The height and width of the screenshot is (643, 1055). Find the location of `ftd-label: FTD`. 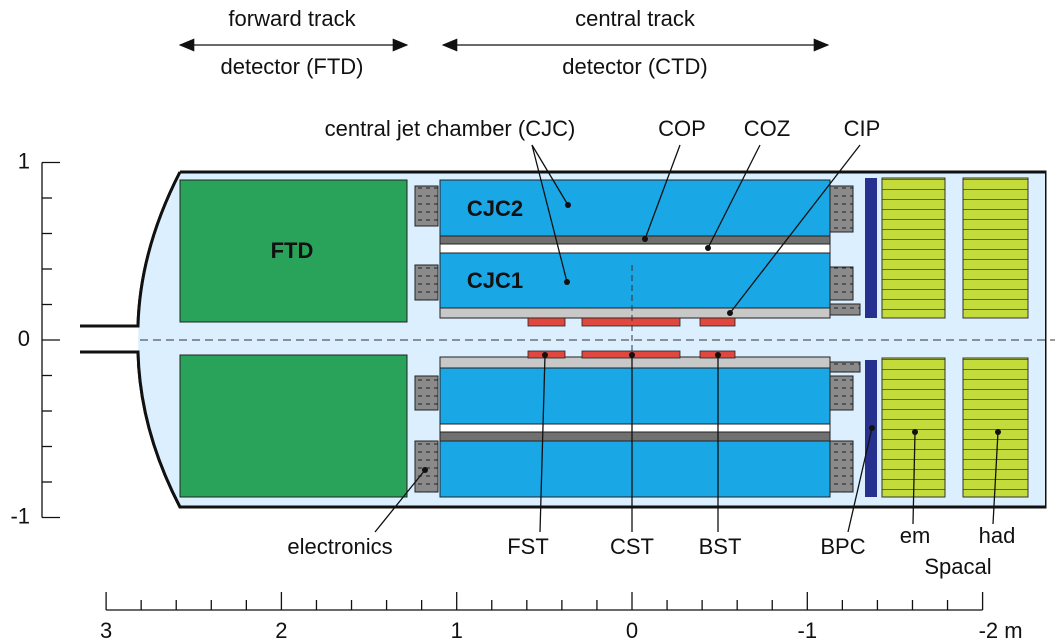

ftd-label: FTD is located at coordinates (292, 250).